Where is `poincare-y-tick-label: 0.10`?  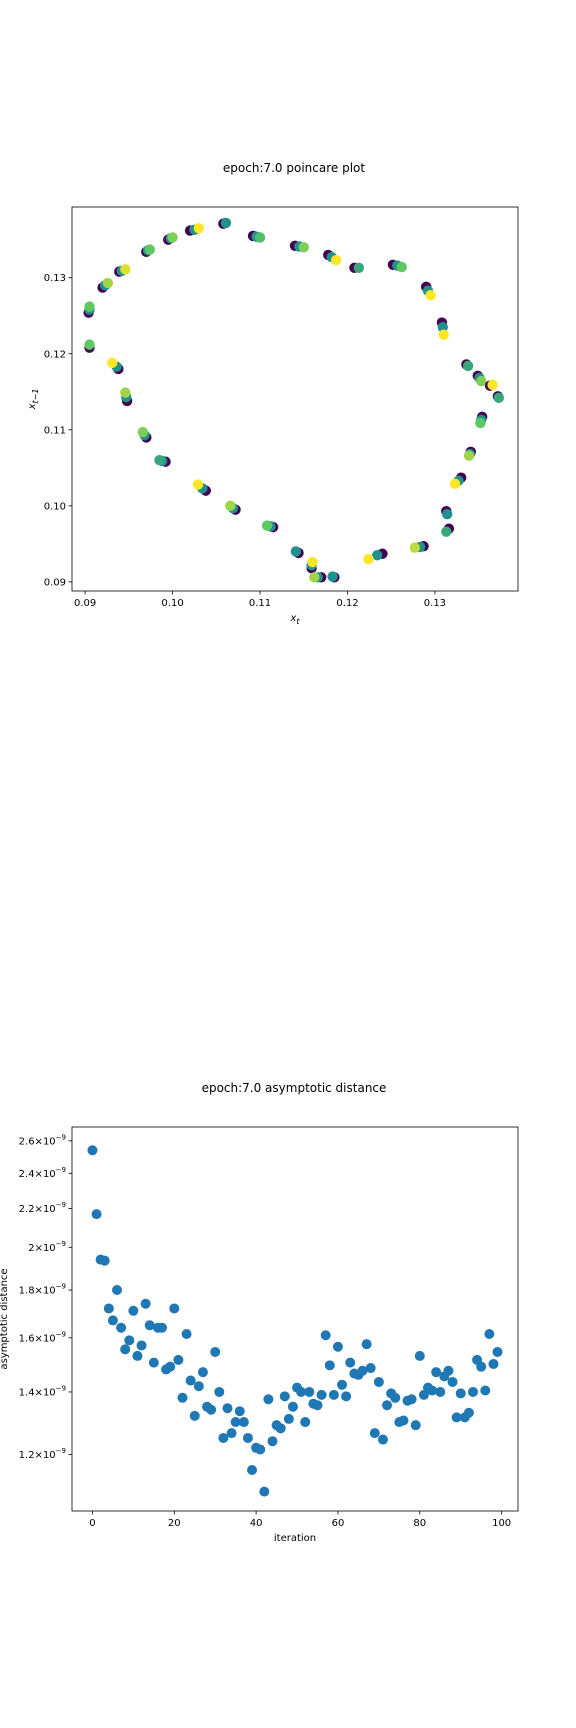
poincare-y-tick-label: 0.10 is located at coordinates (55, 506).